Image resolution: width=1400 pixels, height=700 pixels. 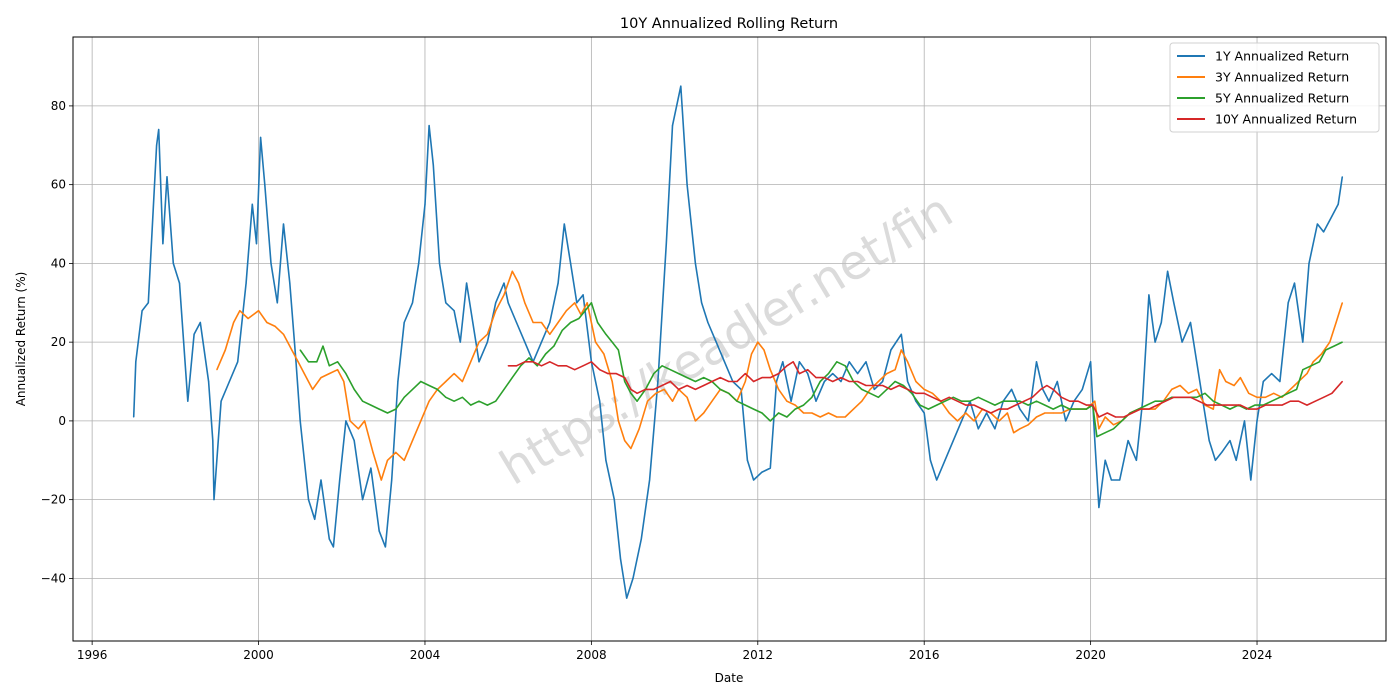 I want to click on chart-title: 10Y Annualized Rolling Return, so click(x=729, y=24).